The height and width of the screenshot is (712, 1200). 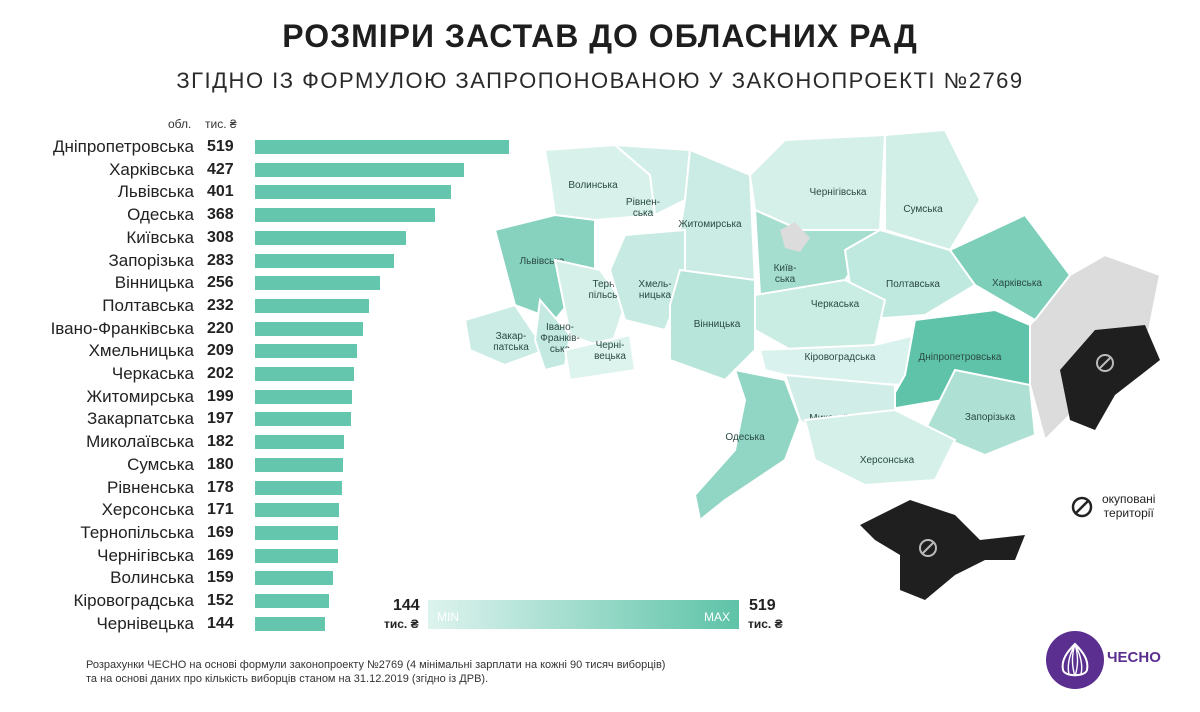 What do you see at coordinates (401, 624) in the screenshot?
I see `legend-min-unit: тис. ₴` at bounding box center [401, 624].